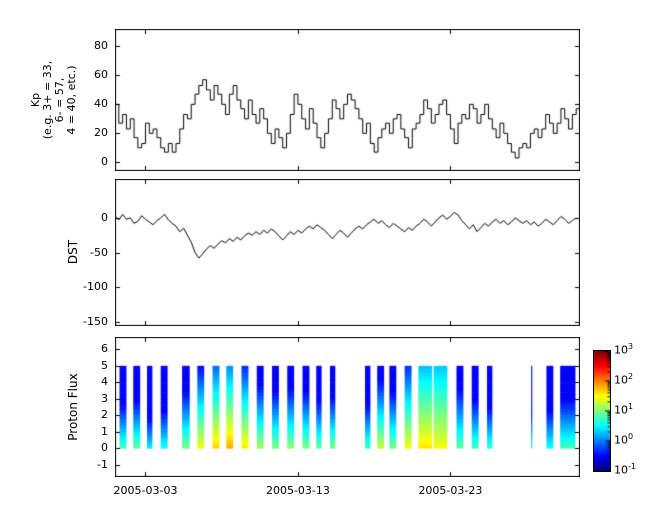 Image resolution: width=665 pixels, height=523 pixels. What do you see at coordinates (101, 46) in the screenshot?
I see `y-tick-label: 80` at bounding box center [101, 46].